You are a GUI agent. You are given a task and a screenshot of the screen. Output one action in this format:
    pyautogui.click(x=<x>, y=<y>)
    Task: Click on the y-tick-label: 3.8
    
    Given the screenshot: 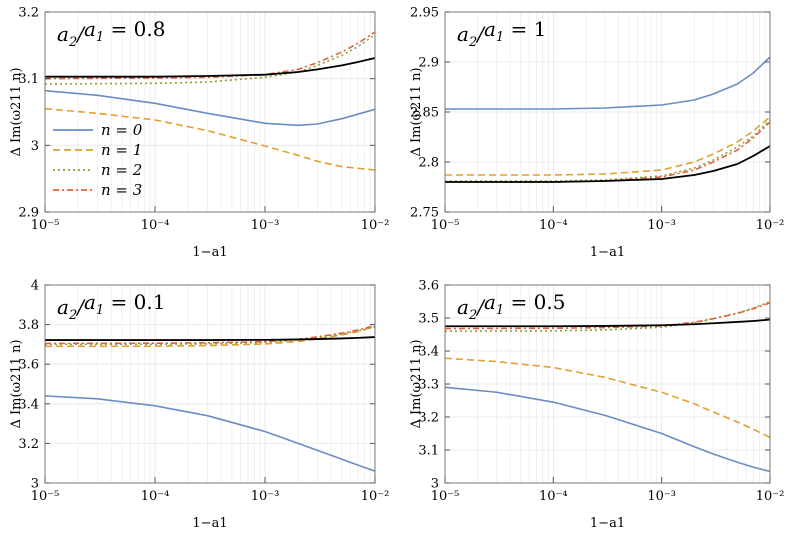 What is the action you would take?
    pyautogui.click(x=28, y=325)
    